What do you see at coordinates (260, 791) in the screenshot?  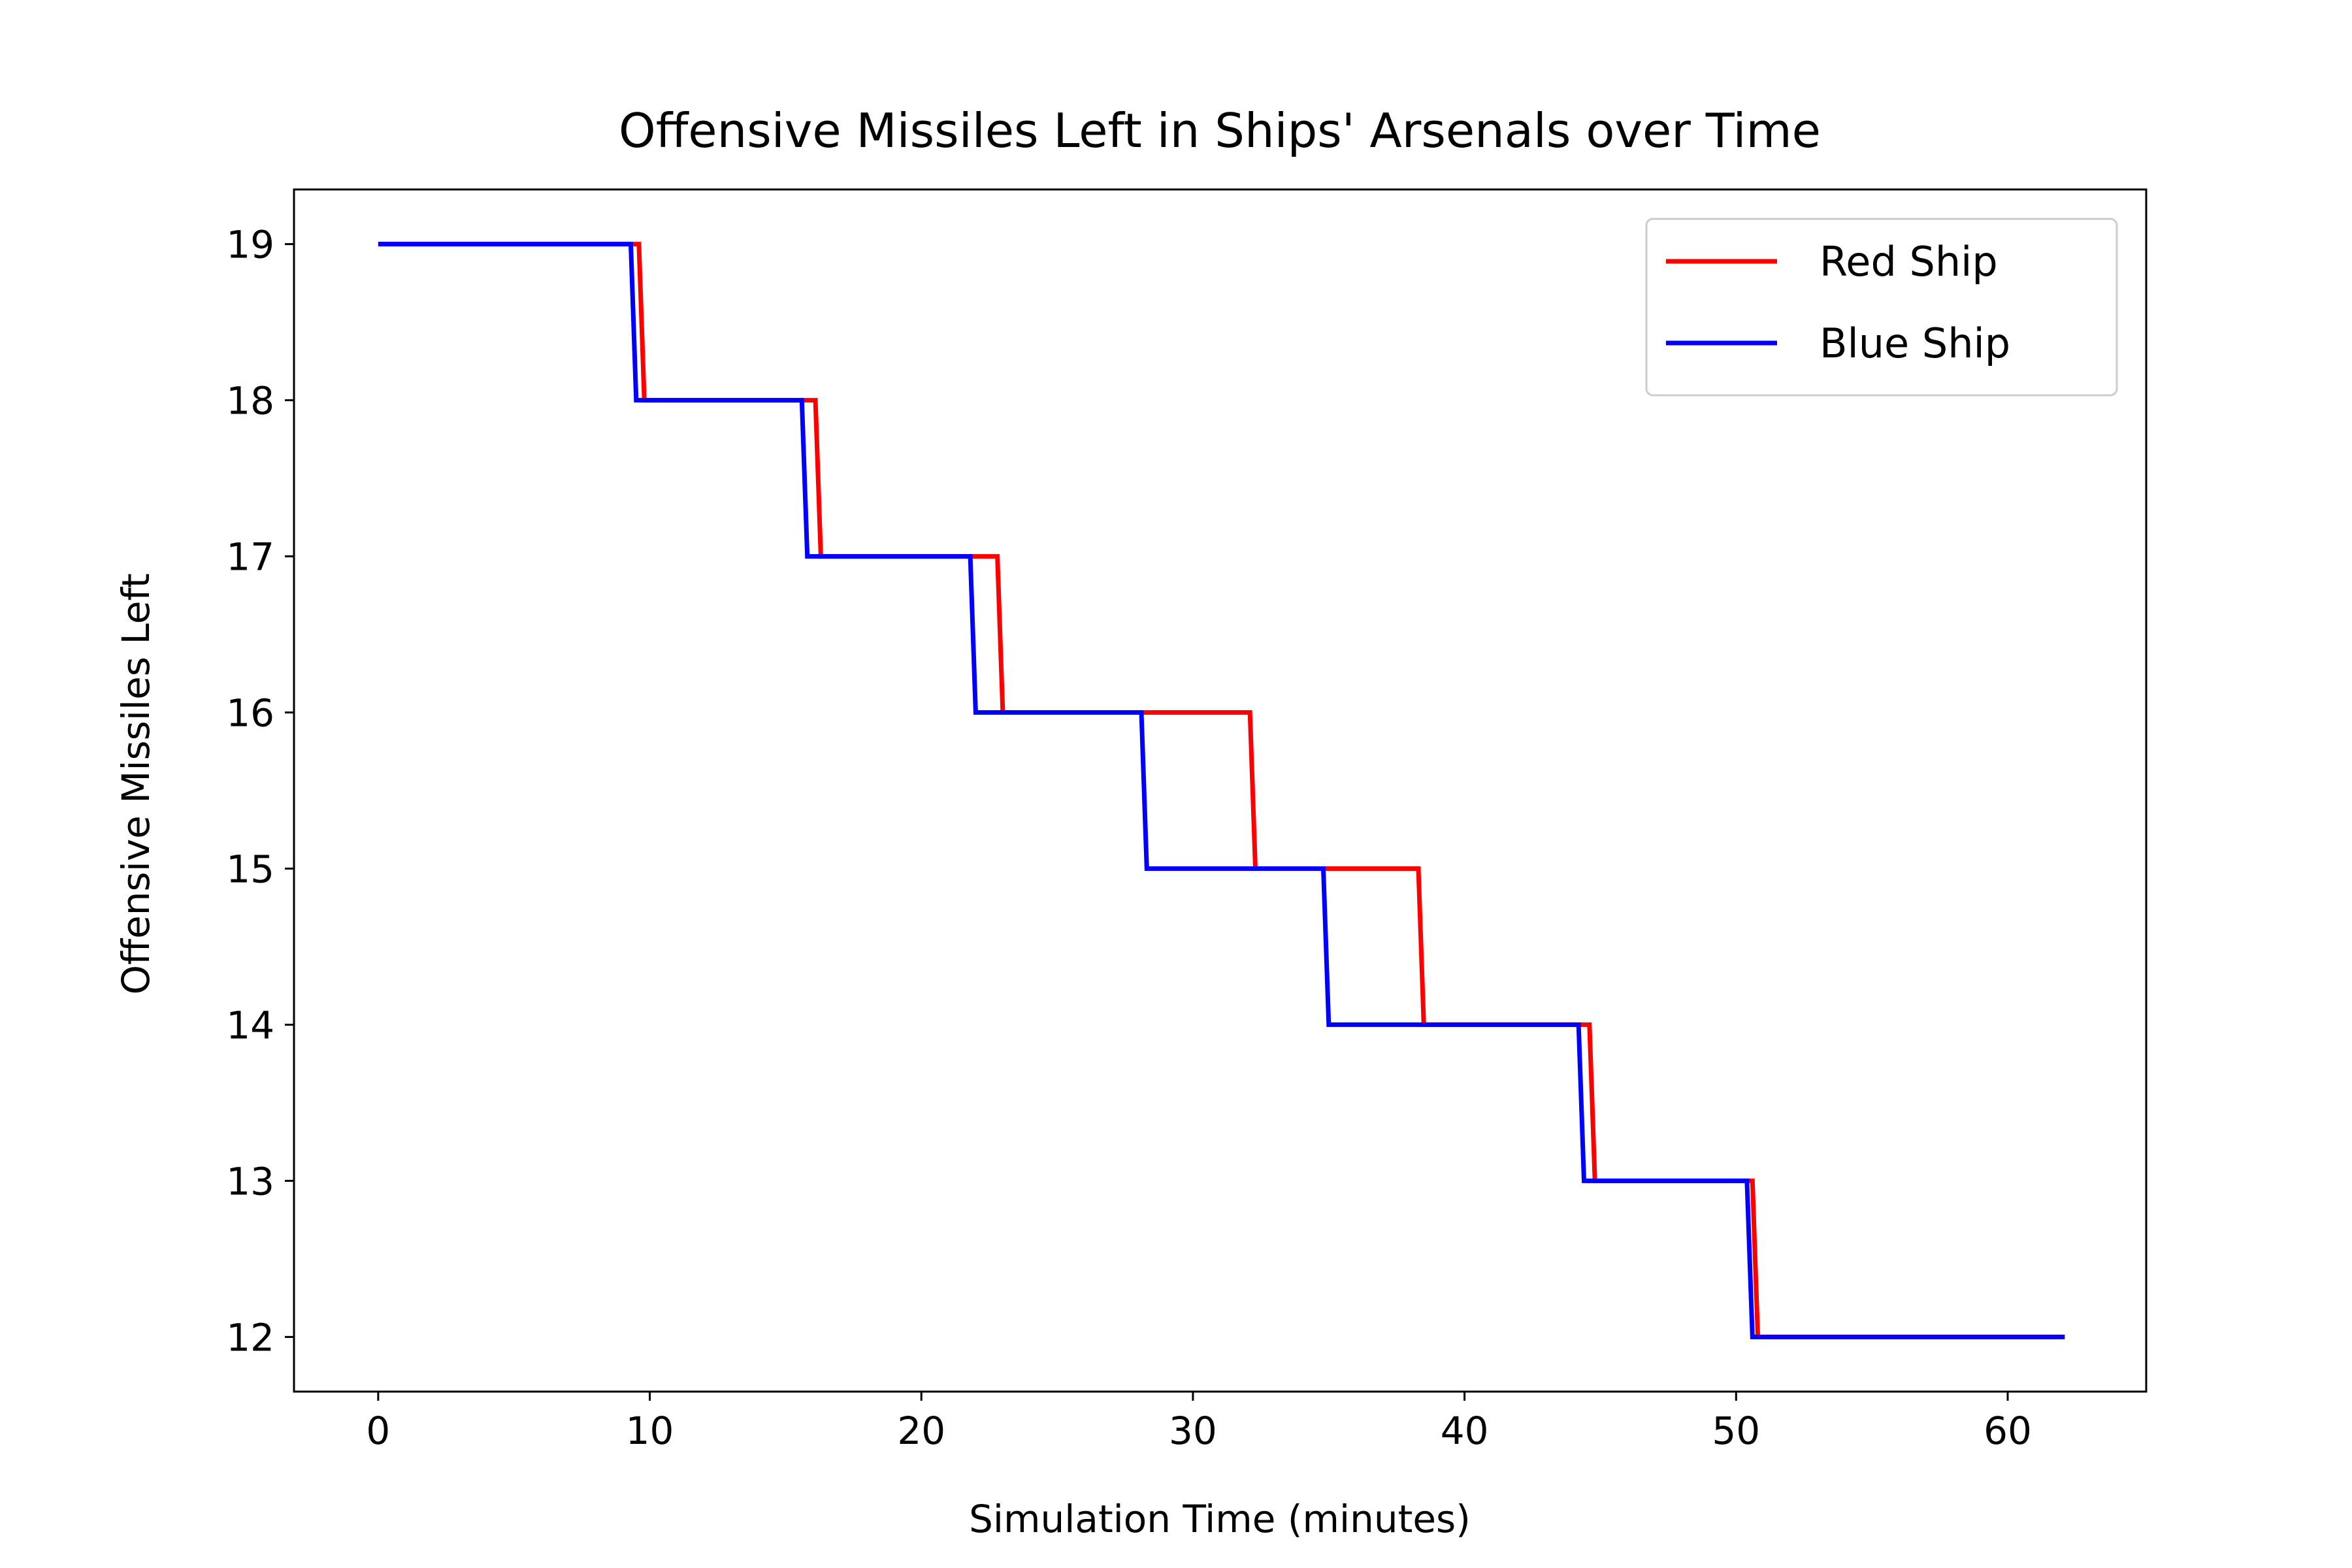 I see `y-axis: 12 13 14 15 16 17 18 19` at bounding box center [260, 791].